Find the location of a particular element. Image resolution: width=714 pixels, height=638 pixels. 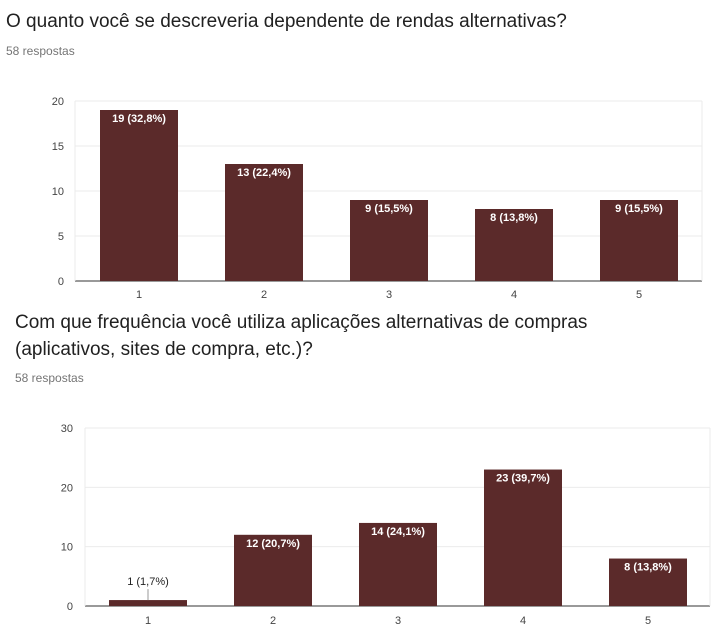

y-tick-label: 5 is located at coordinates (61, 237).